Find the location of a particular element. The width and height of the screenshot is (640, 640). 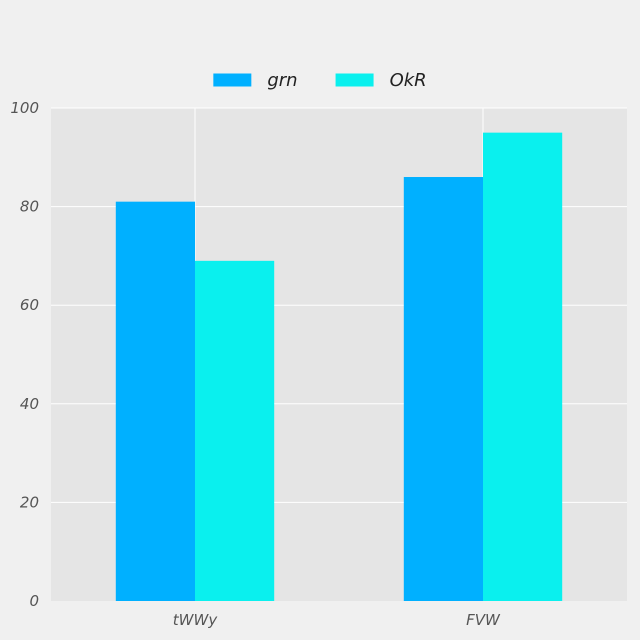

y-tick-label: 20 is located at coordinates (29, 502).